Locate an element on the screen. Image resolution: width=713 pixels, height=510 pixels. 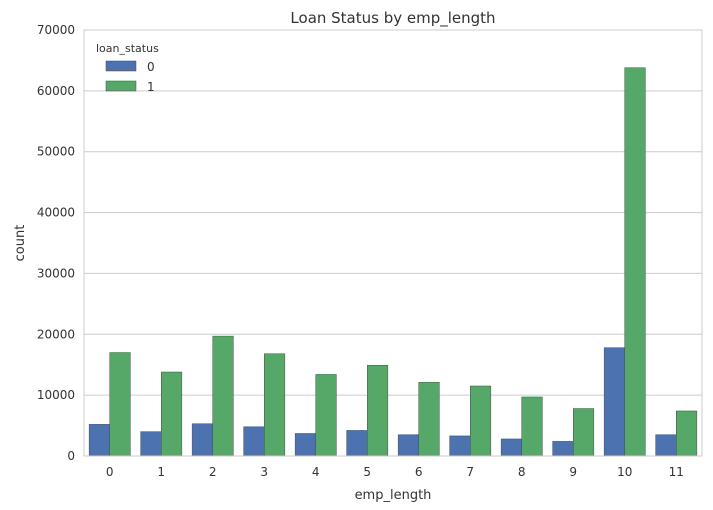
x-tick-label: 2 is located at coordinates (213, 472).